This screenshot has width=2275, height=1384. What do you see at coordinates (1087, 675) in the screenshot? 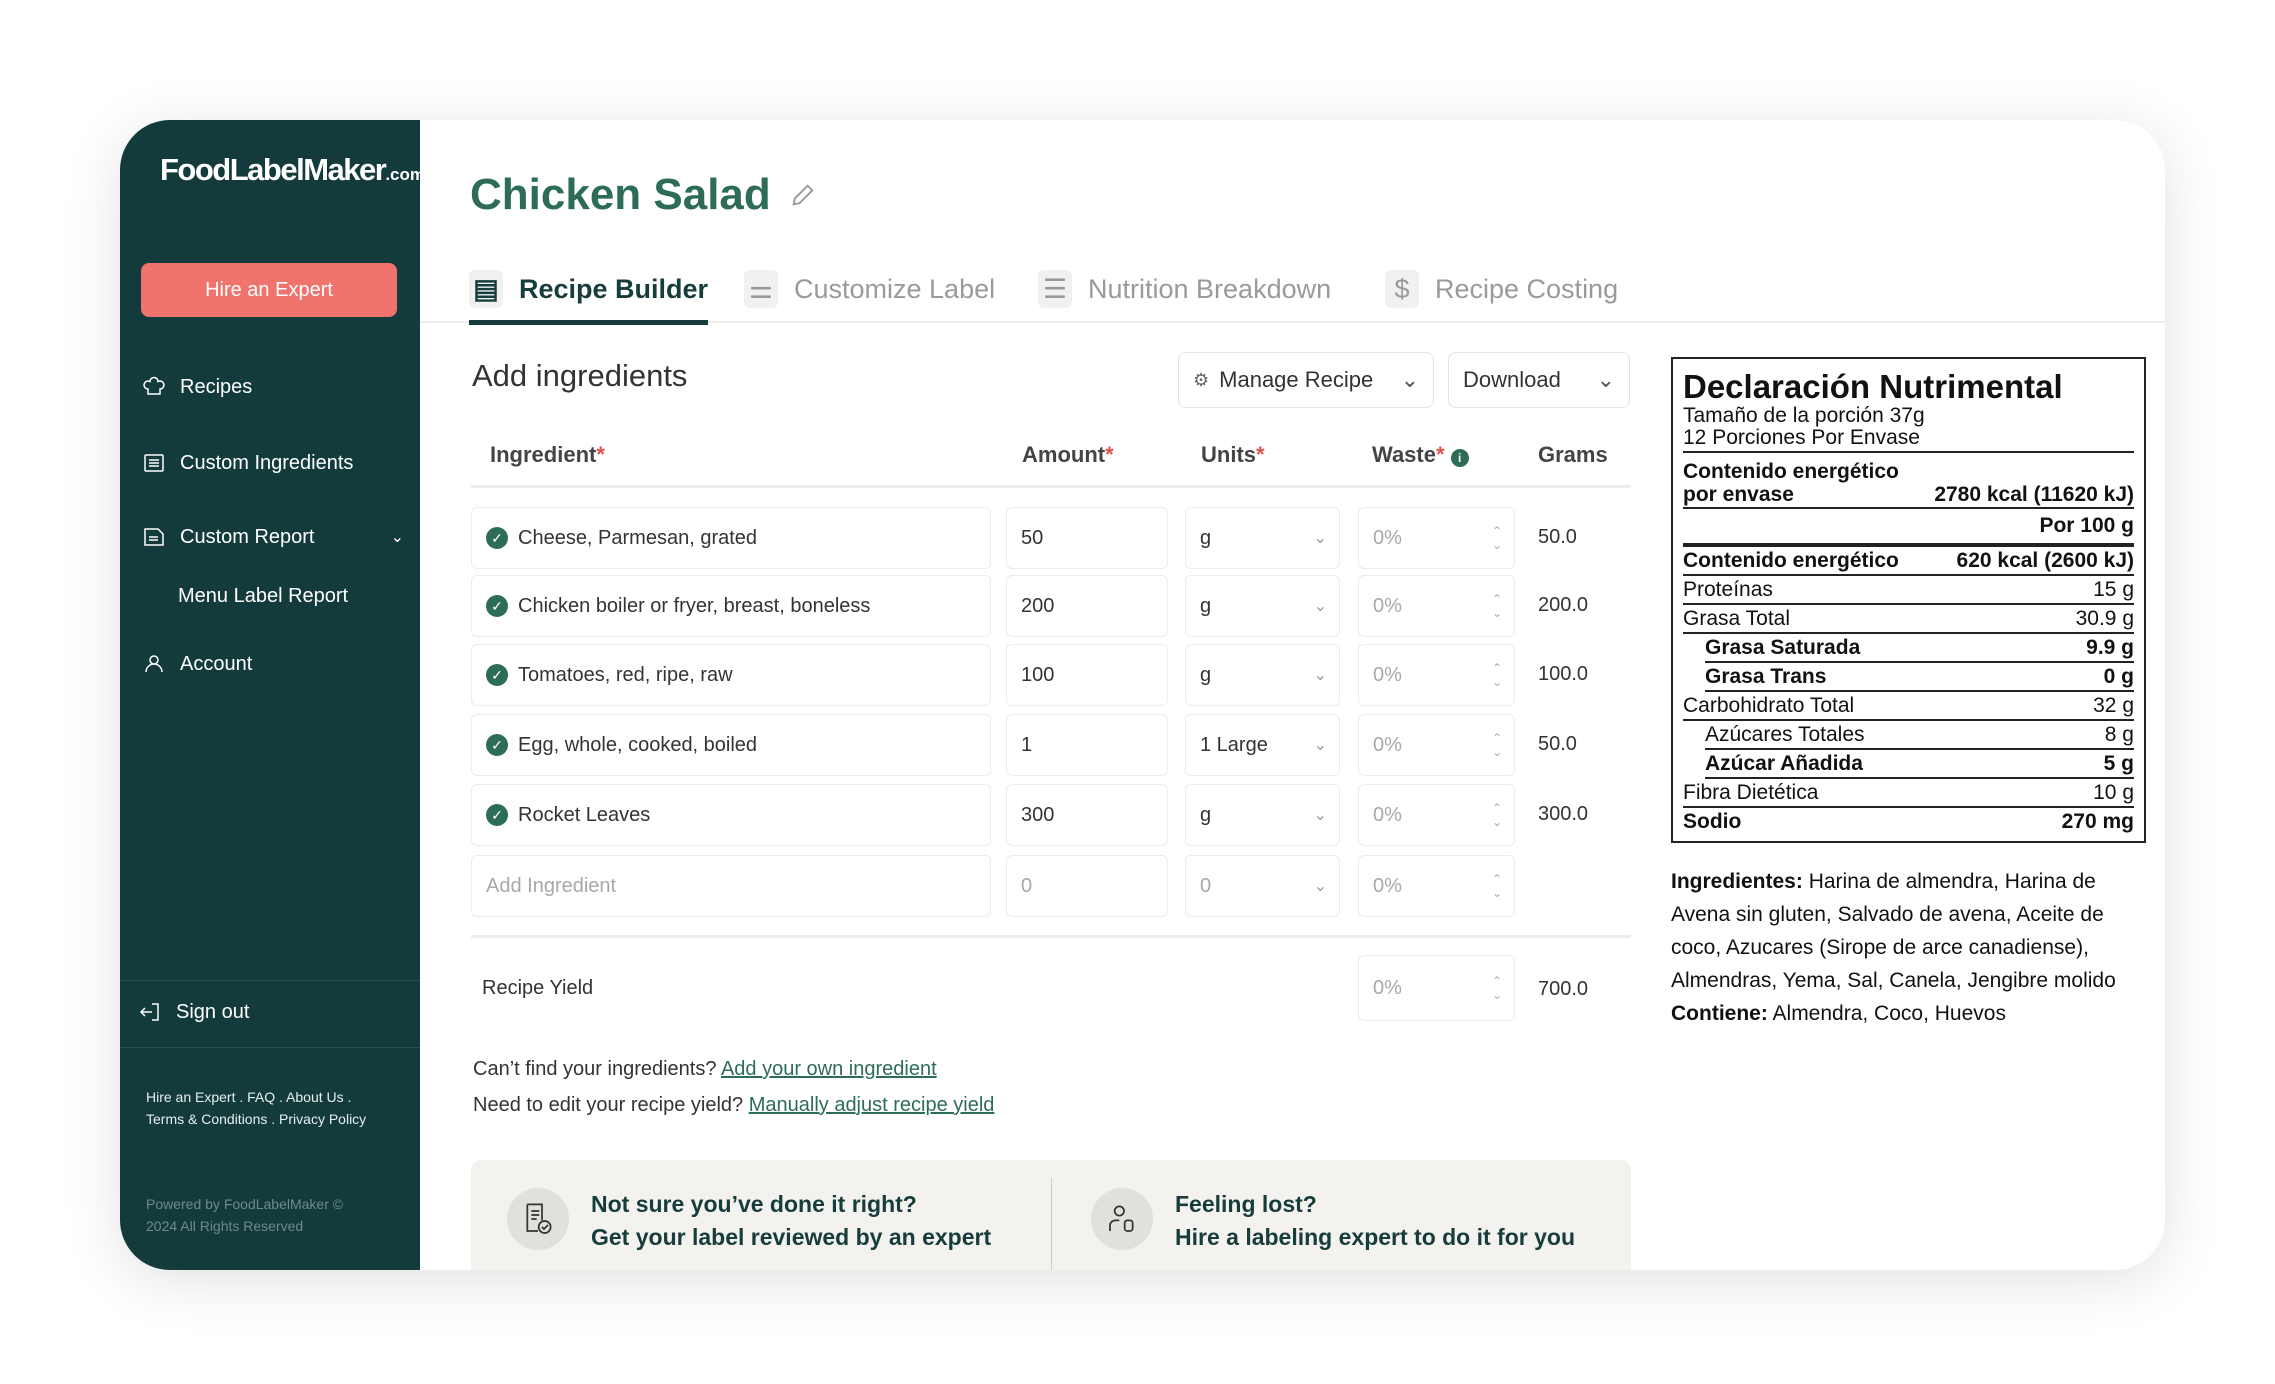
I see `amount-input: 100` at bounding box center [1087, 675].